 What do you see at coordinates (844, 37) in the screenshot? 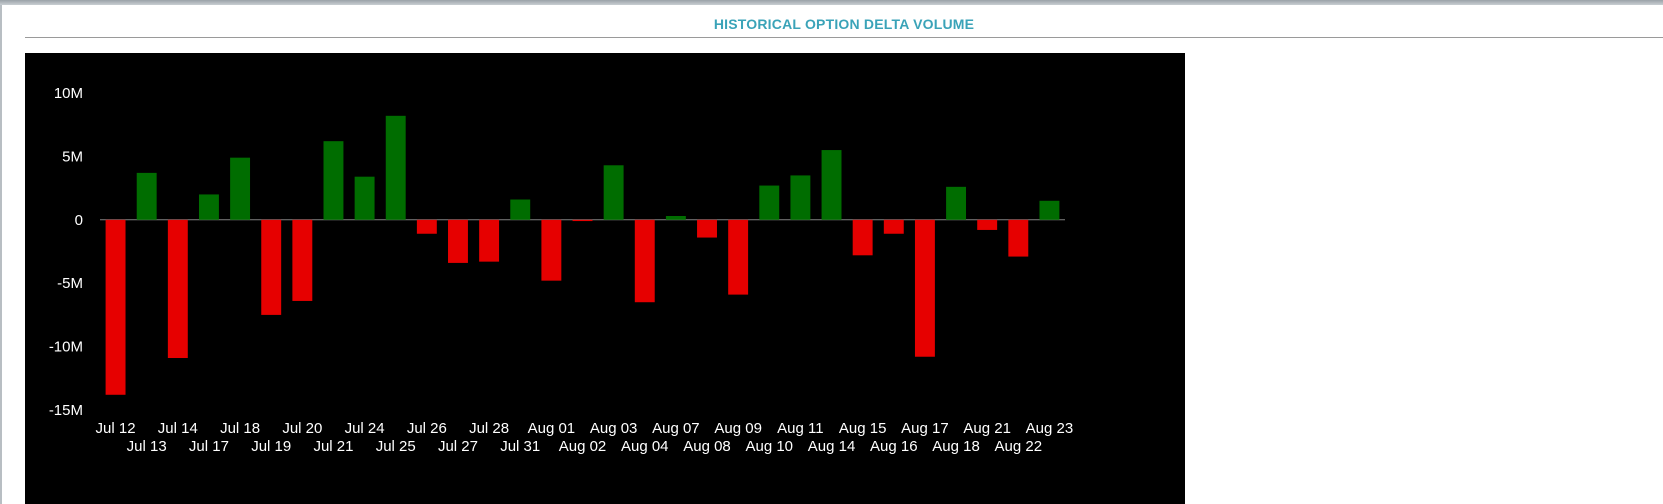
I see `title-divider` at bounding box center [844, 37].